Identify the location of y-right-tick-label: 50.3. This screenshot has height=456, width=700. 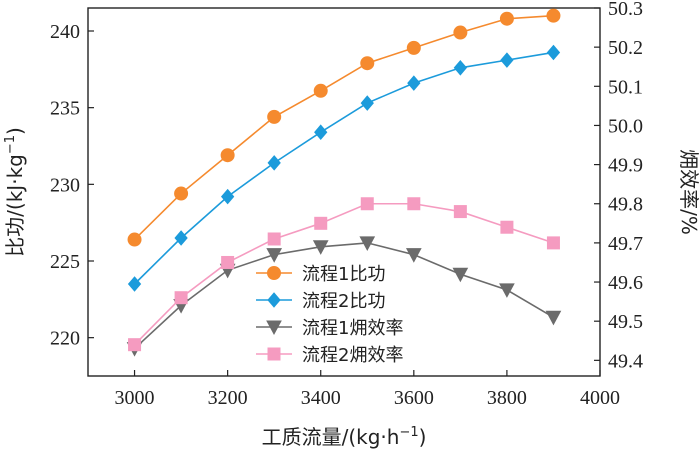
(625, 10).